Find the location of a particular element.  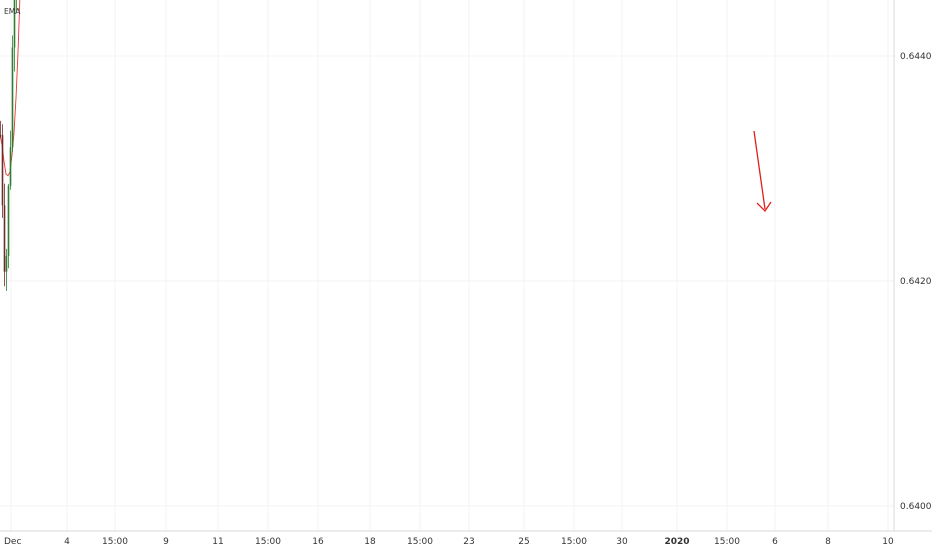

time-tick-label: 23 is located at coordinates (468, 542).